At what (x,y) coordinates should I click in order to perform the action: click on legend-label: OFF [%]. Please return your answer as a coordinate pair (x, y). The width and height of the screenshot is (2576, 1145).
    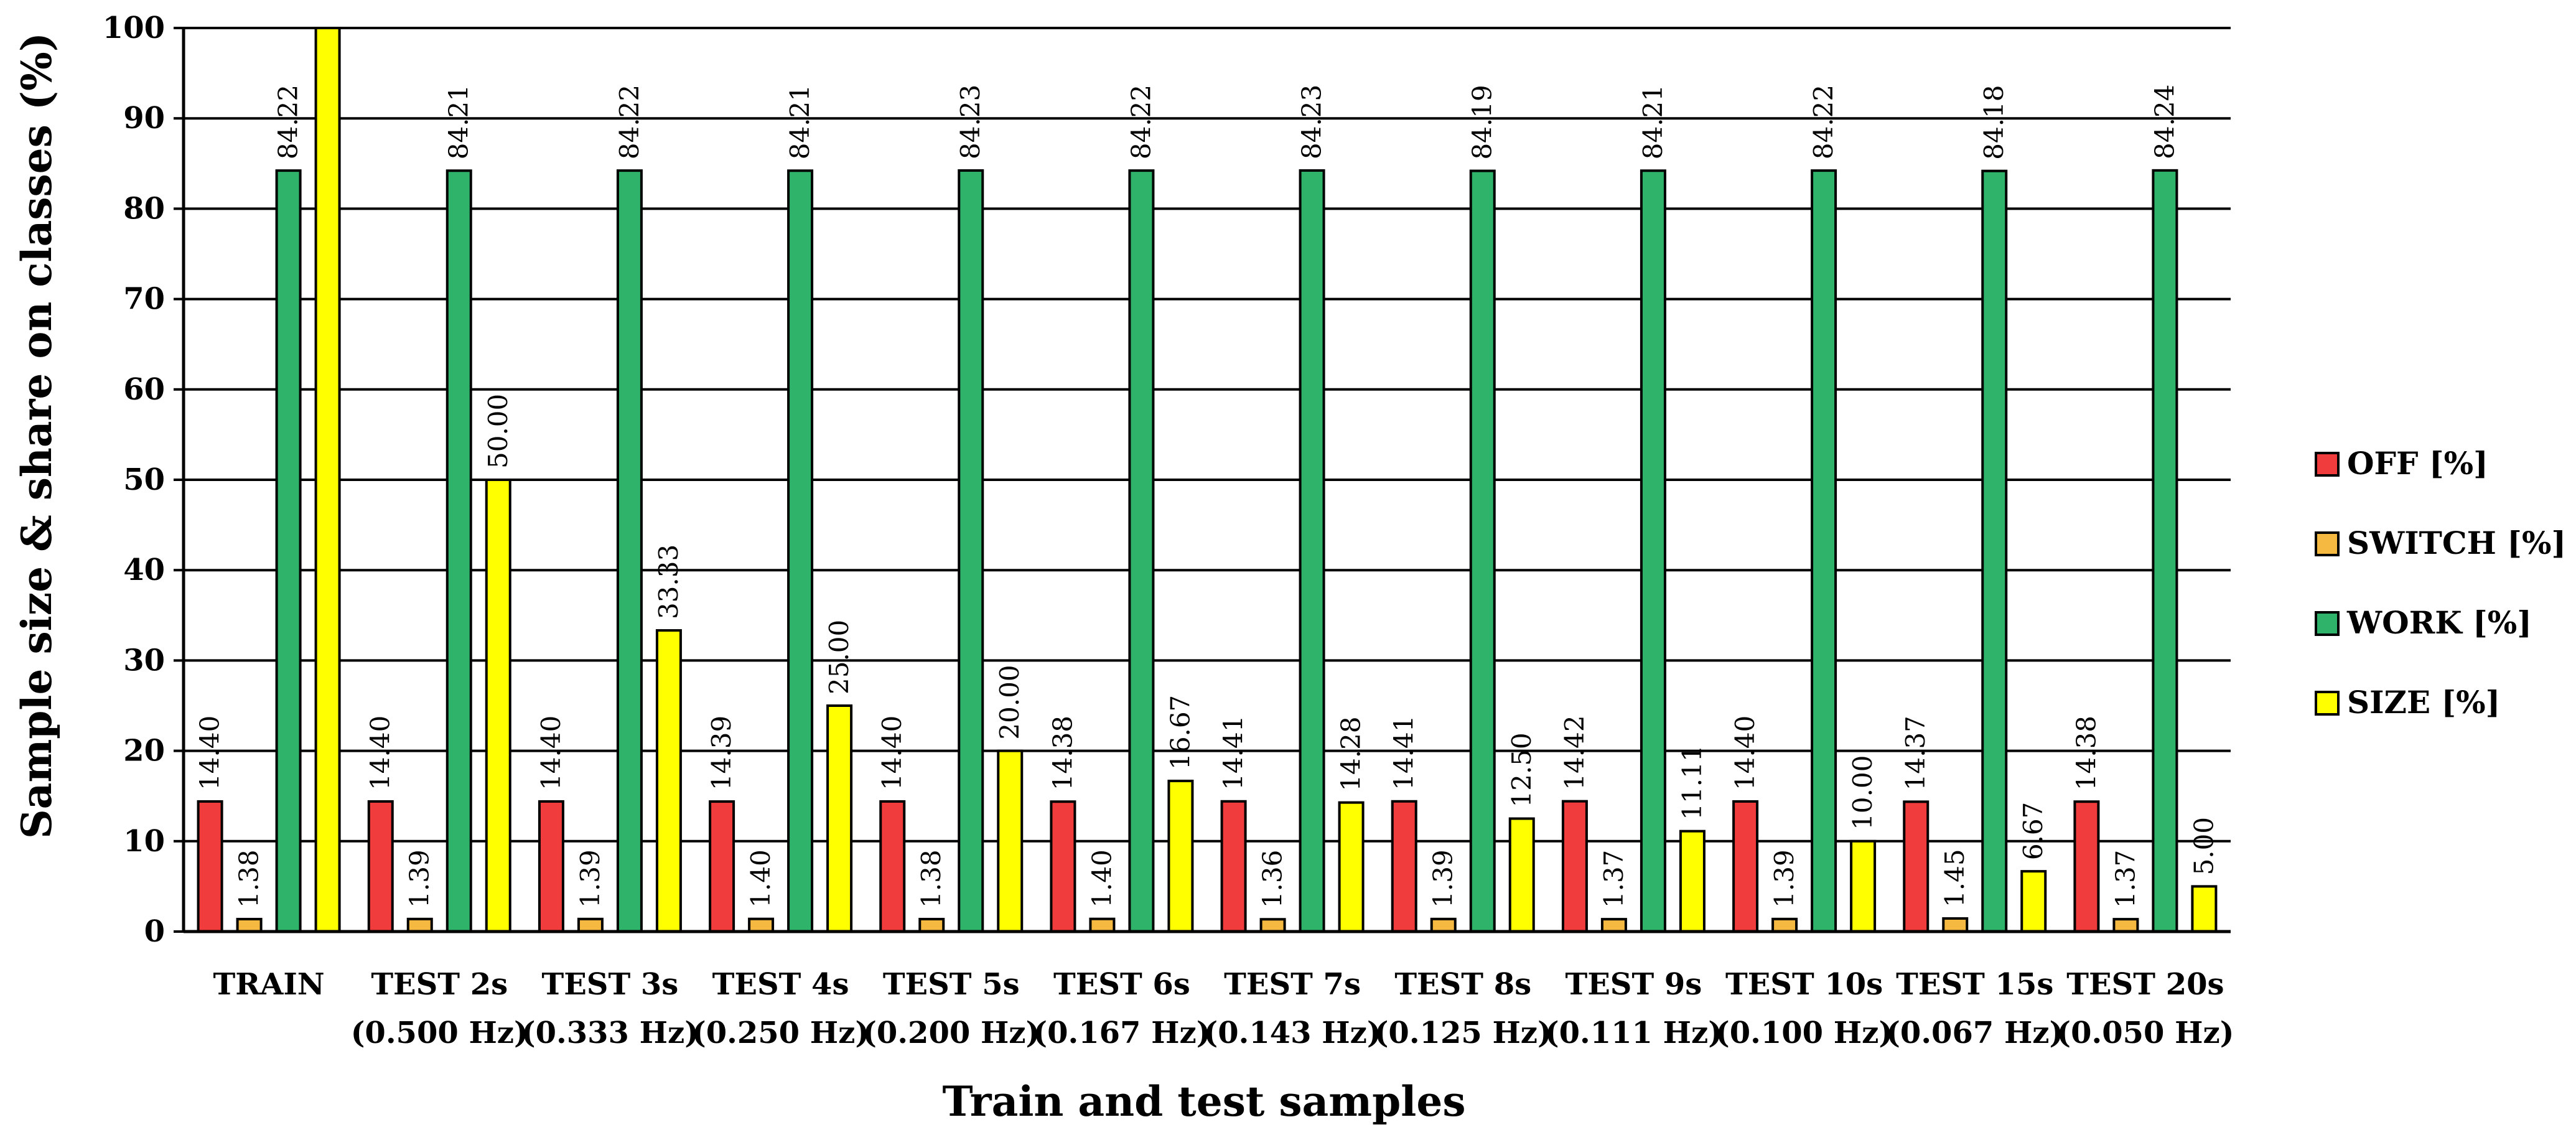
    Looking at the image, I should click on (2417, 463).